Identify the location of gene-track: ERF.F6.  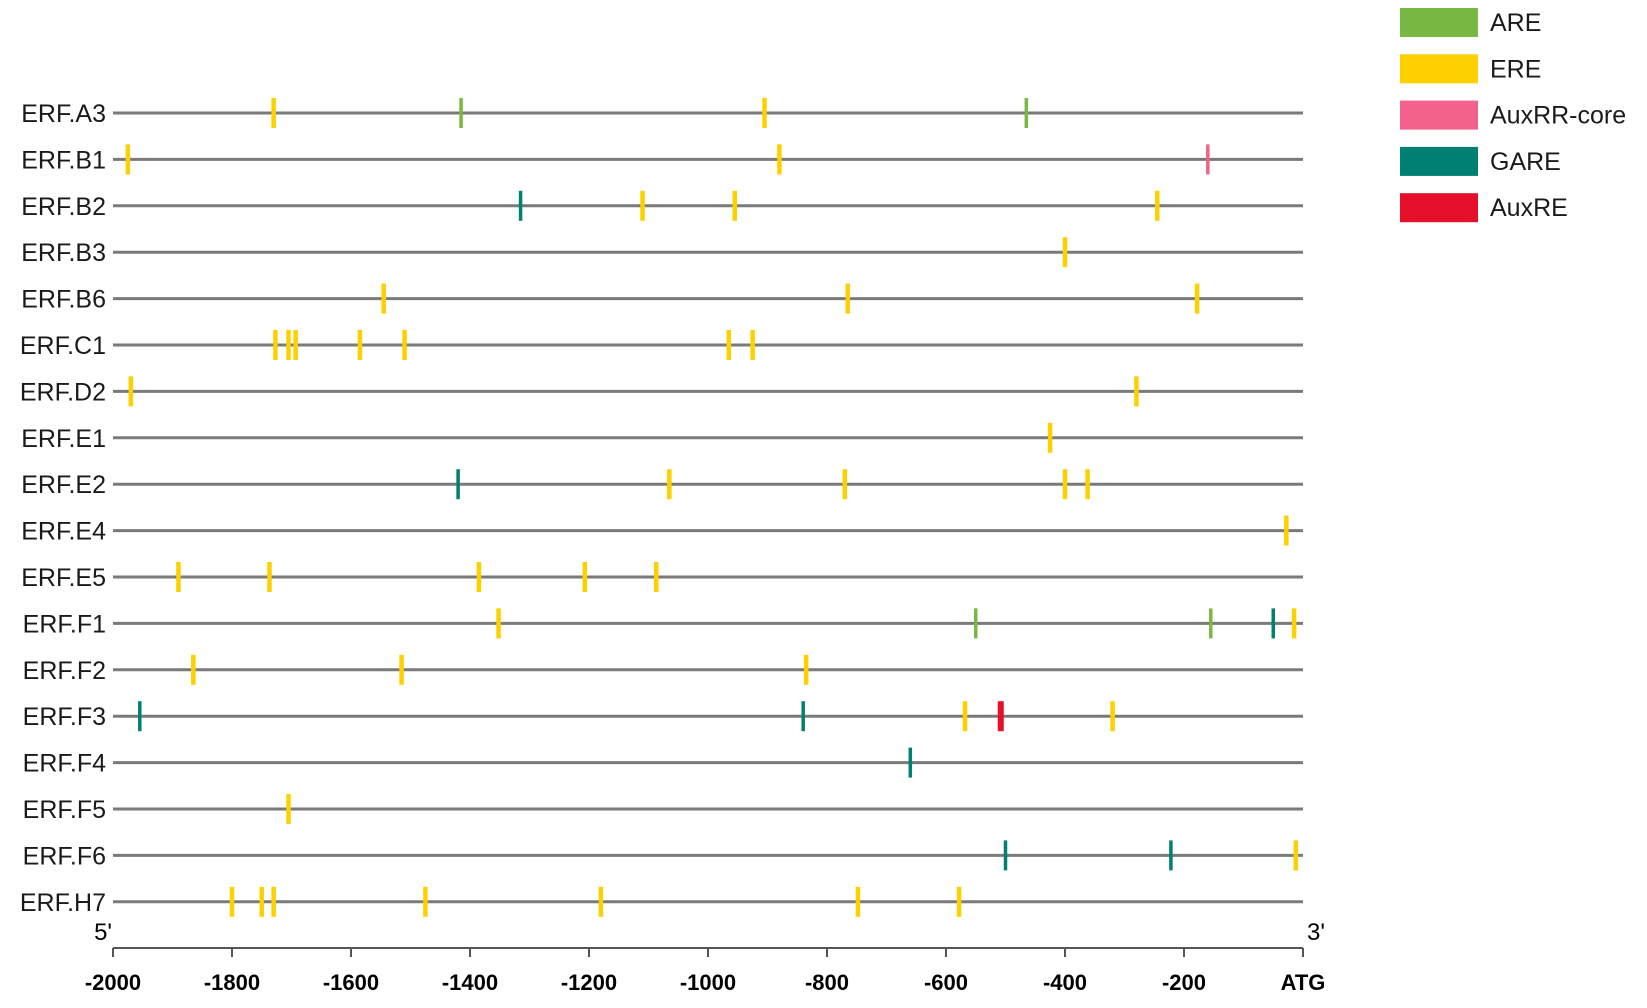
(663, 855).